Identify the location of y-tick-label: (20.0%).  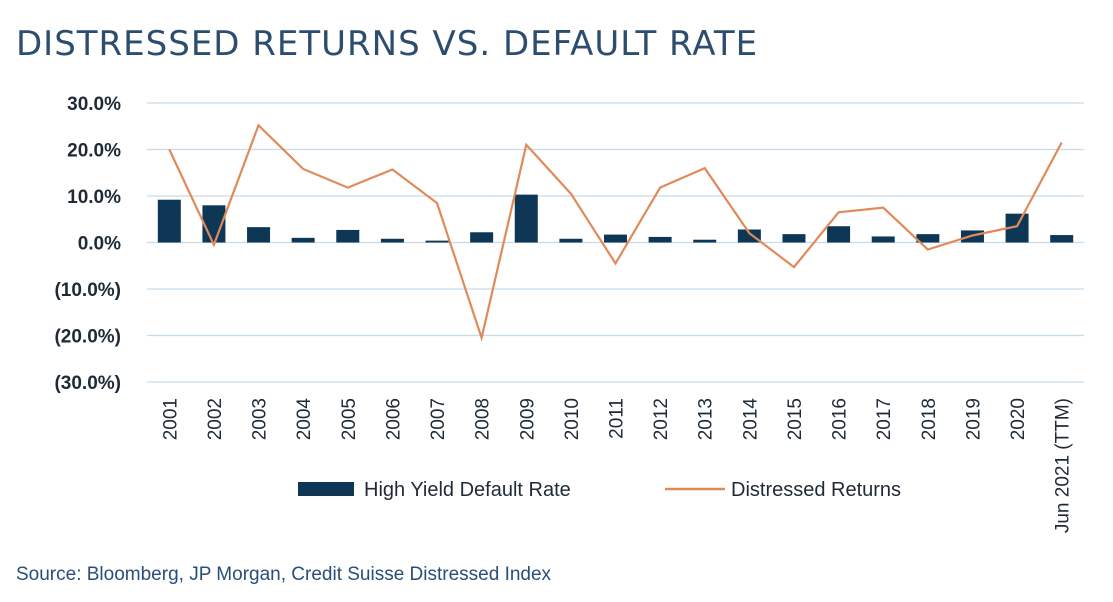
(87, 337).